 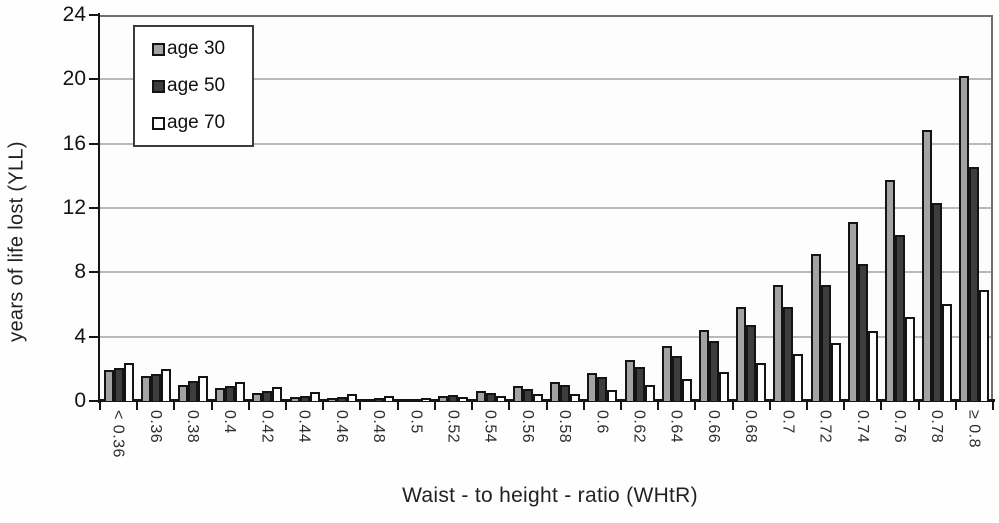 What do you see at coordinates (165, 385) in the screenshot?
I see `bar-age-70-0.36` at bounding box center [165, 385].